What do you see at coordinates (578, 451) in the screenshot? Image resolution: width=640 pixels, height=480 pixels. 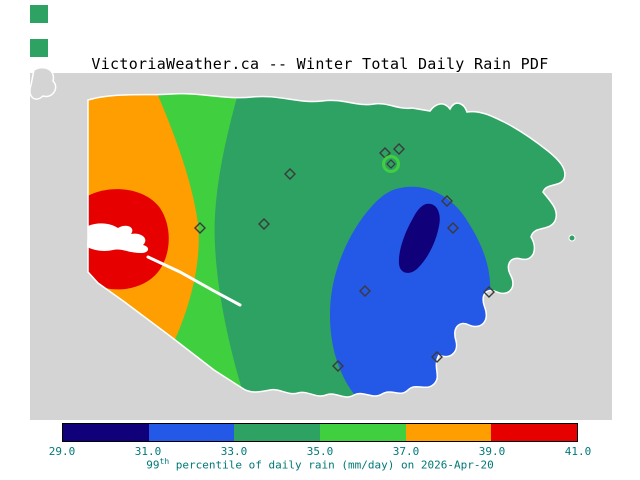 I see `colorbar-tick-41: 41.0` at bounding box center [578, 451].